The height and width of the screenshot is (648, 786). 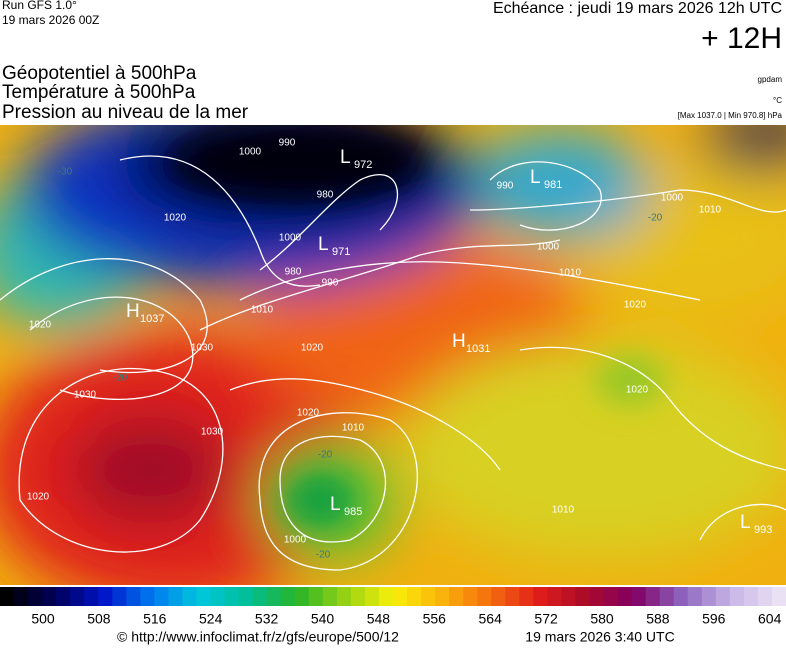 I want to click on scale-label: 548, so click(x=379, y=619).